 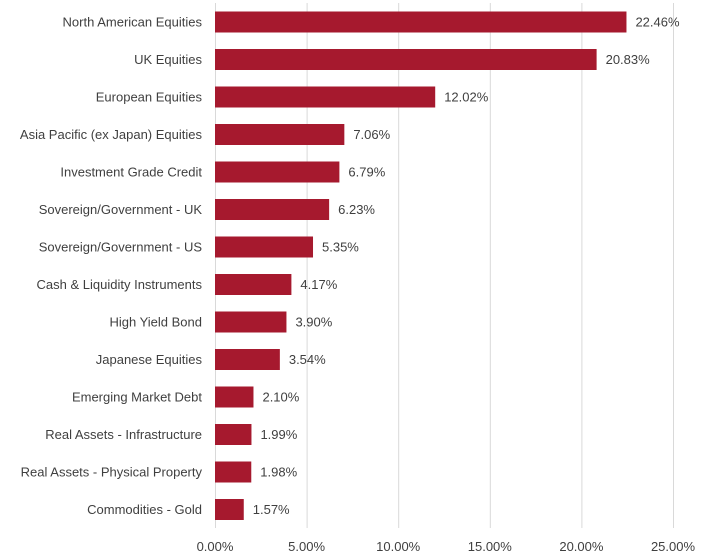 What do you see at coordinates (581, 546) in the screenshot?
I see `x-tick-label: 20.00%` at bounding box center [581, 546].